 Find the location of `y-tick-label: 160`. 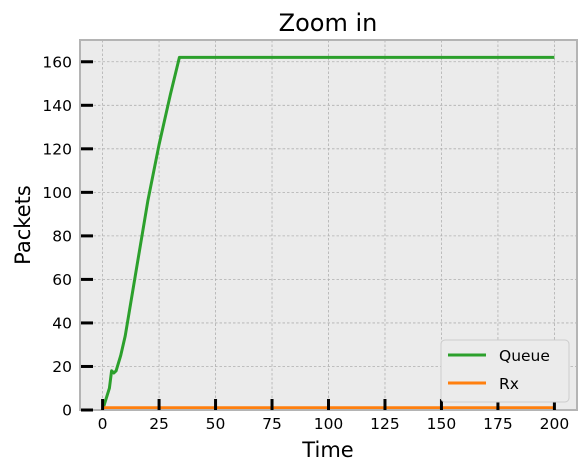

y-tick-label: 160 is located at coordinates (57, 62).